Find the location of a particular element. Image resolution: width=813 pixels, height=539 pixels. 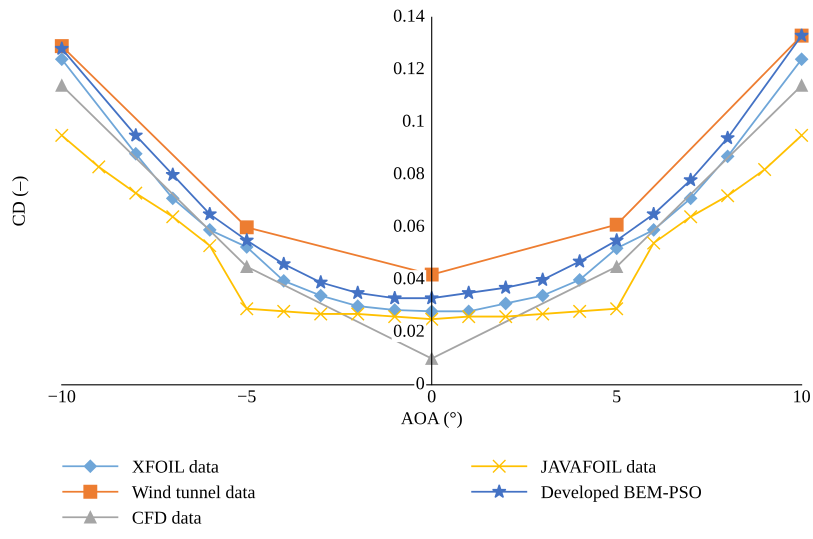

y-tick-label: 0.08 is located at coordinates (409, 173).